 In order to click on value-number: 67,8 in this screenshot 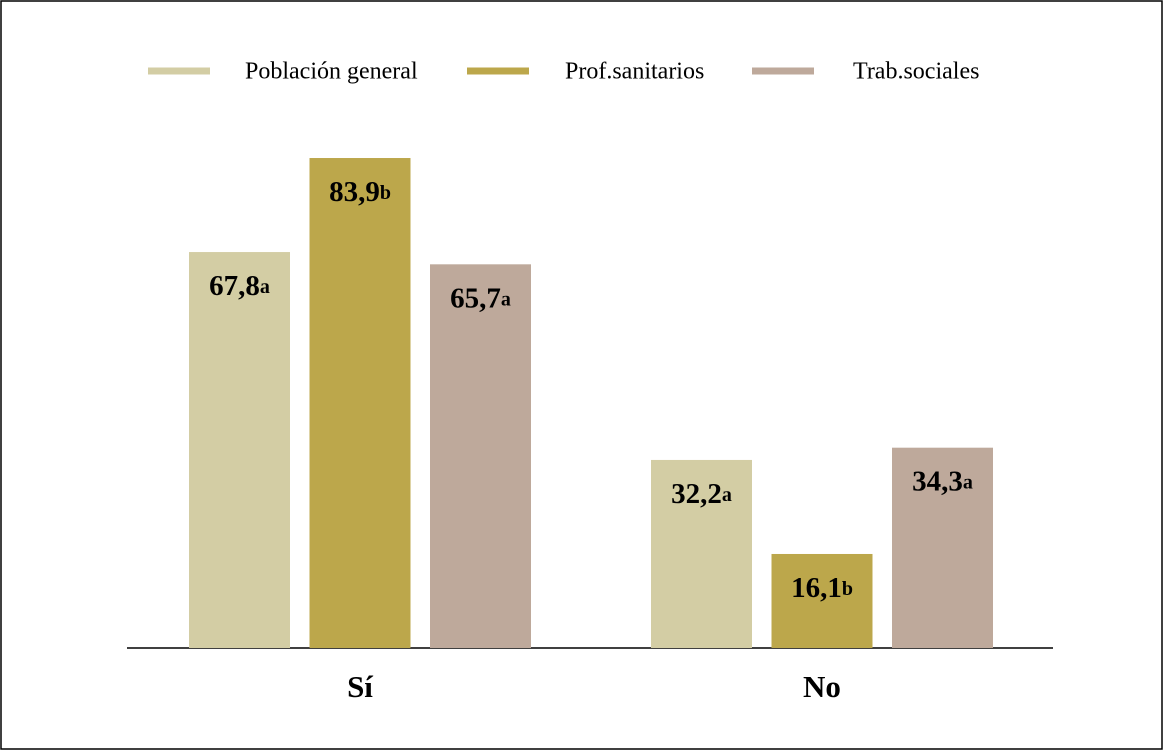, I will do `click(234, 286)`.